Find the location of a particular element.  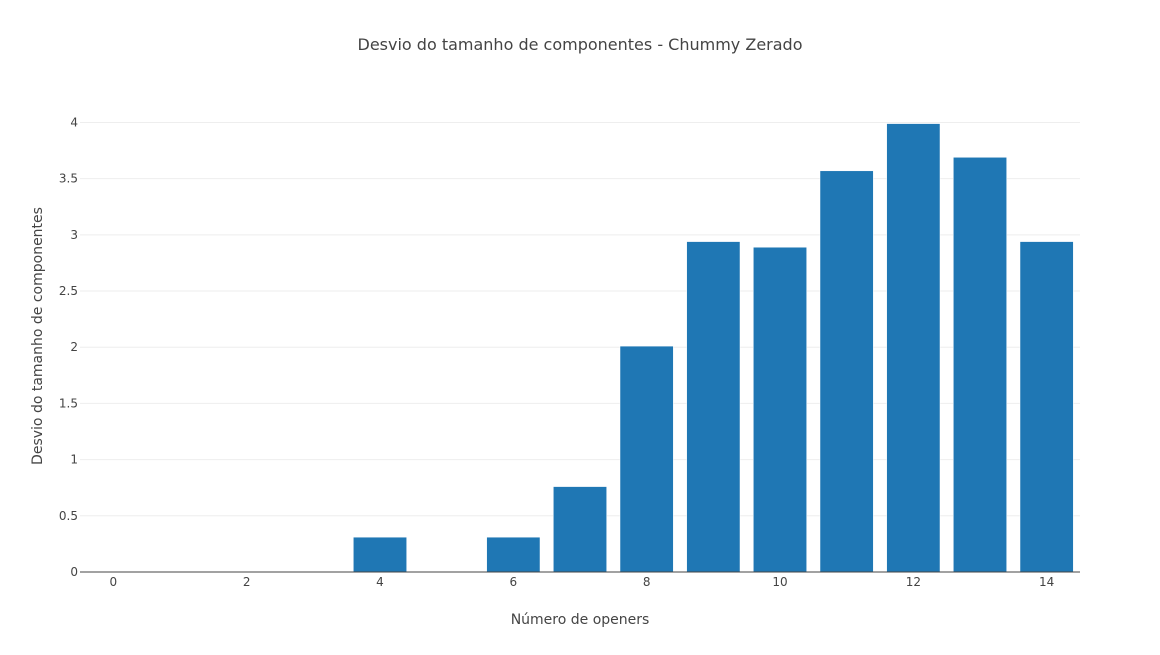

x-tick-label: 6 is located at coordinates (514, 582).